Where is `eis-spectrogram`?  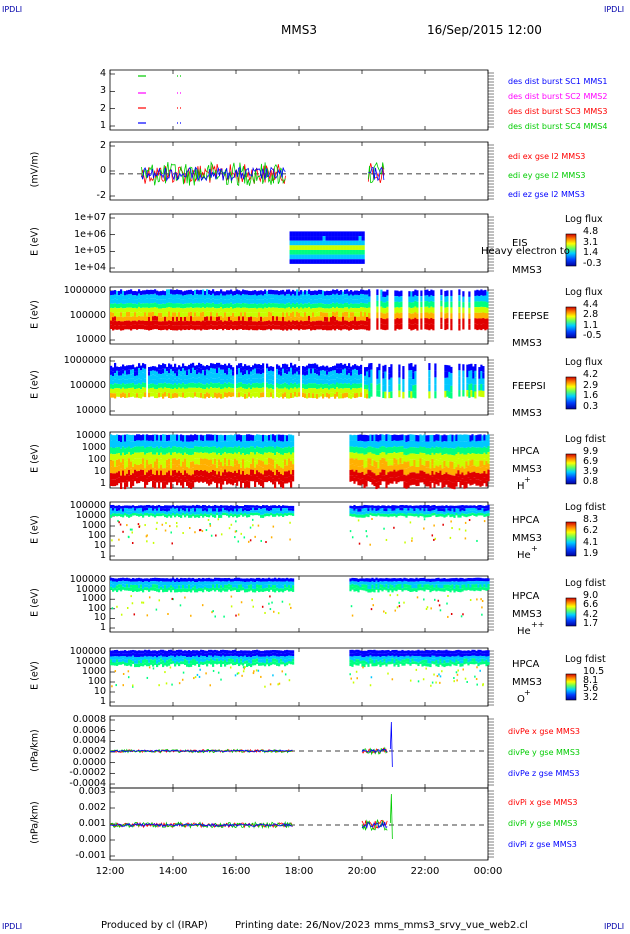
eis-spectrogram is located at coordinates (327, 247).